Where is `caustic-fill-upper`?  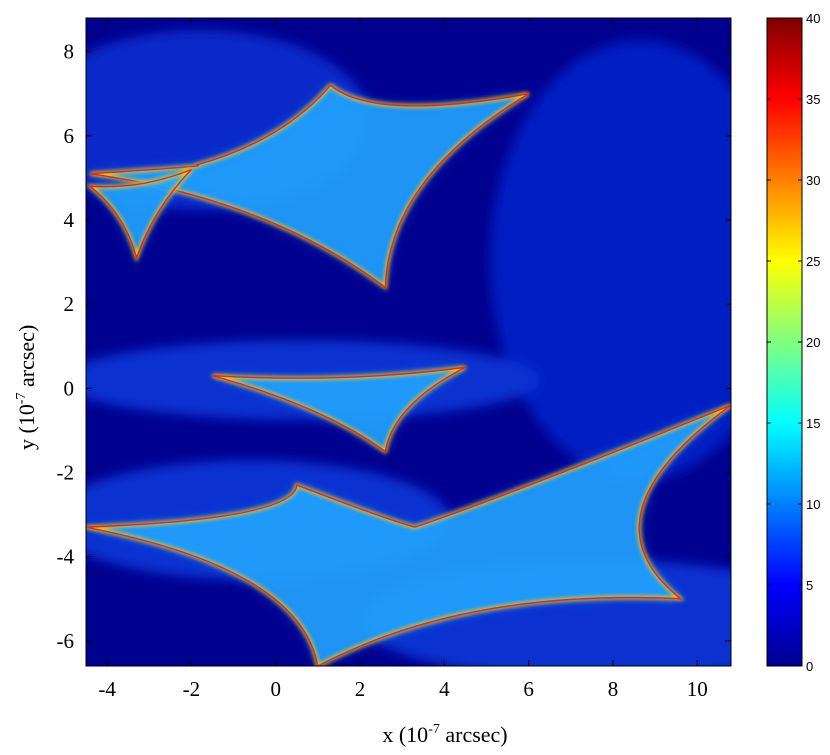
caustic-fill-upper is located at coordinates (309, 186).